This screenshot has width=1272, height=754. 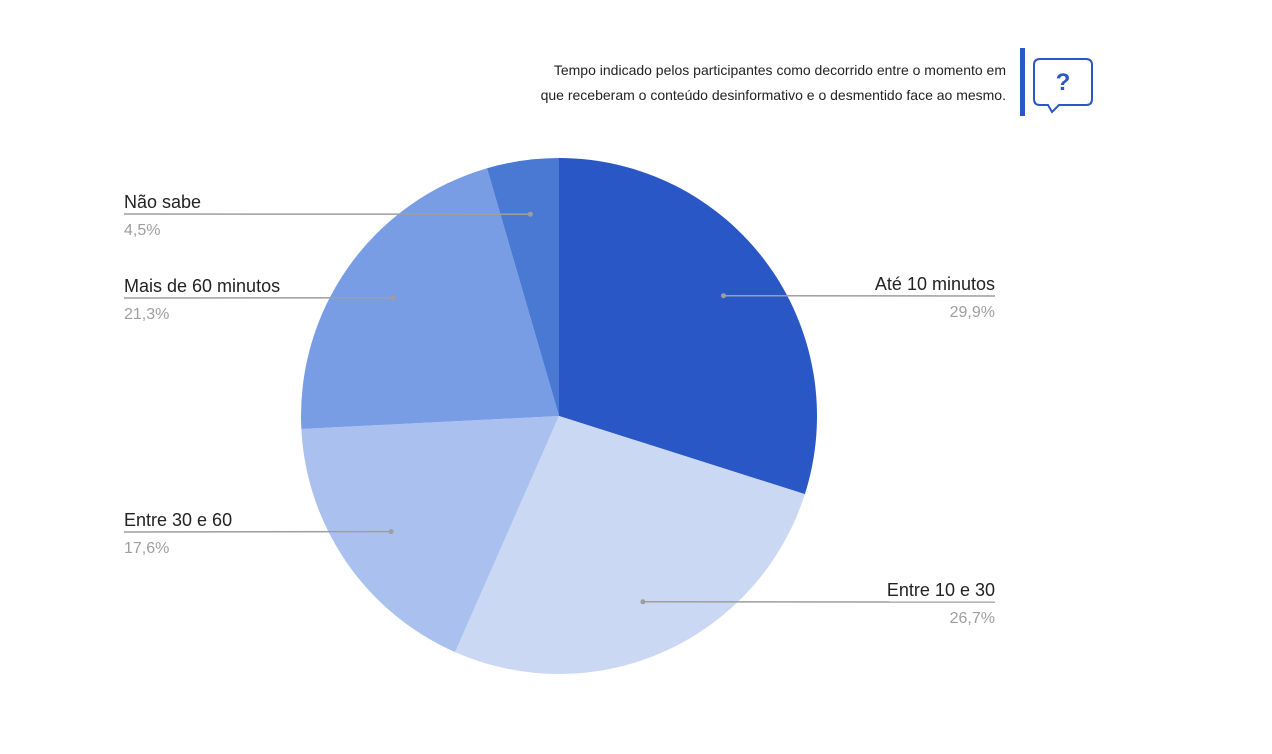 I want to click on slice-nao-sabe-leader-dot, so click(x=530, y=214).